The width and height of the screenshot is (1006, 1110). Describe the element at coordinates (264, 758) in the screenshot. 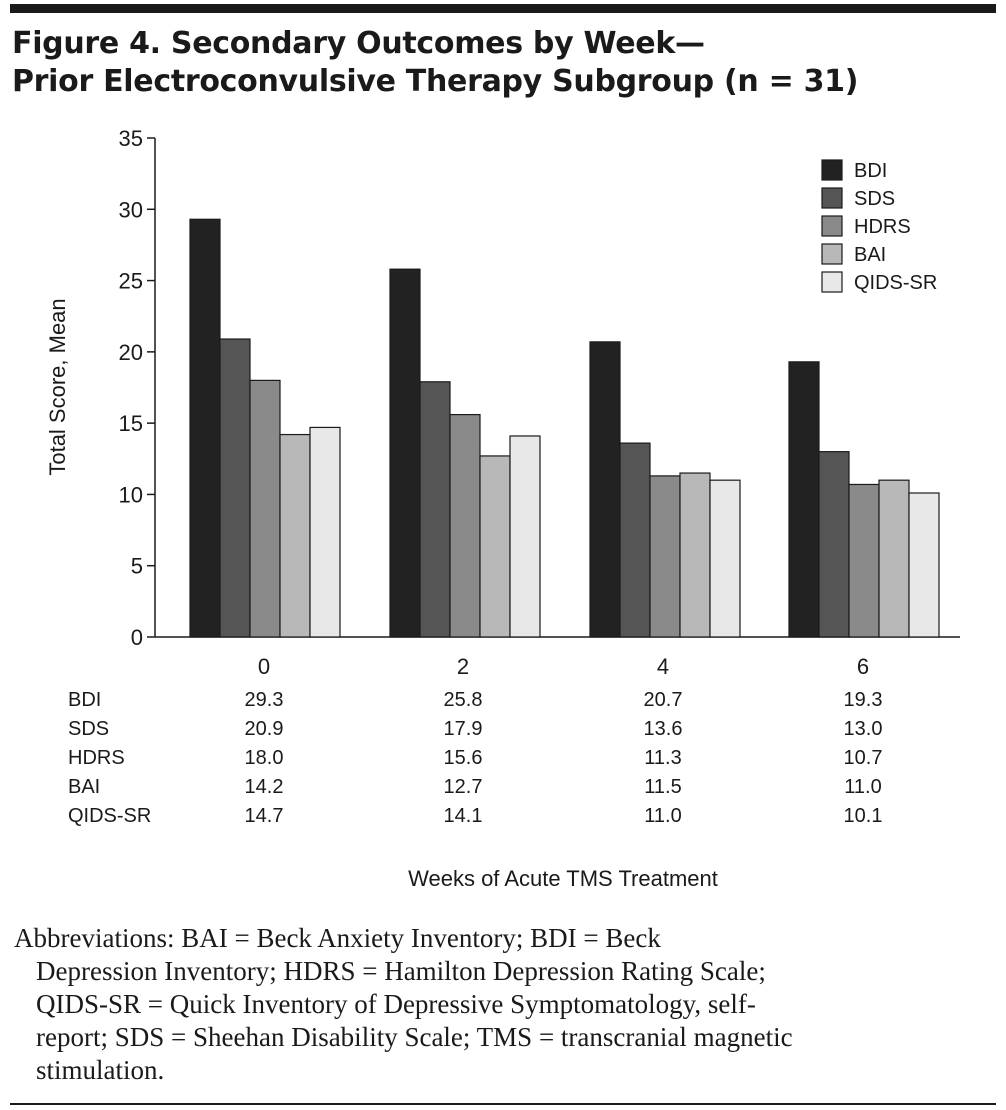

I see `table-cell: 18.0` at that location.